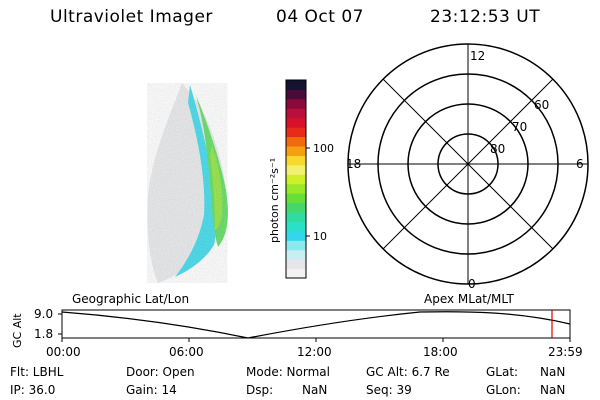  I want to click on info-dsp-value: NaN, so click(315, 390).